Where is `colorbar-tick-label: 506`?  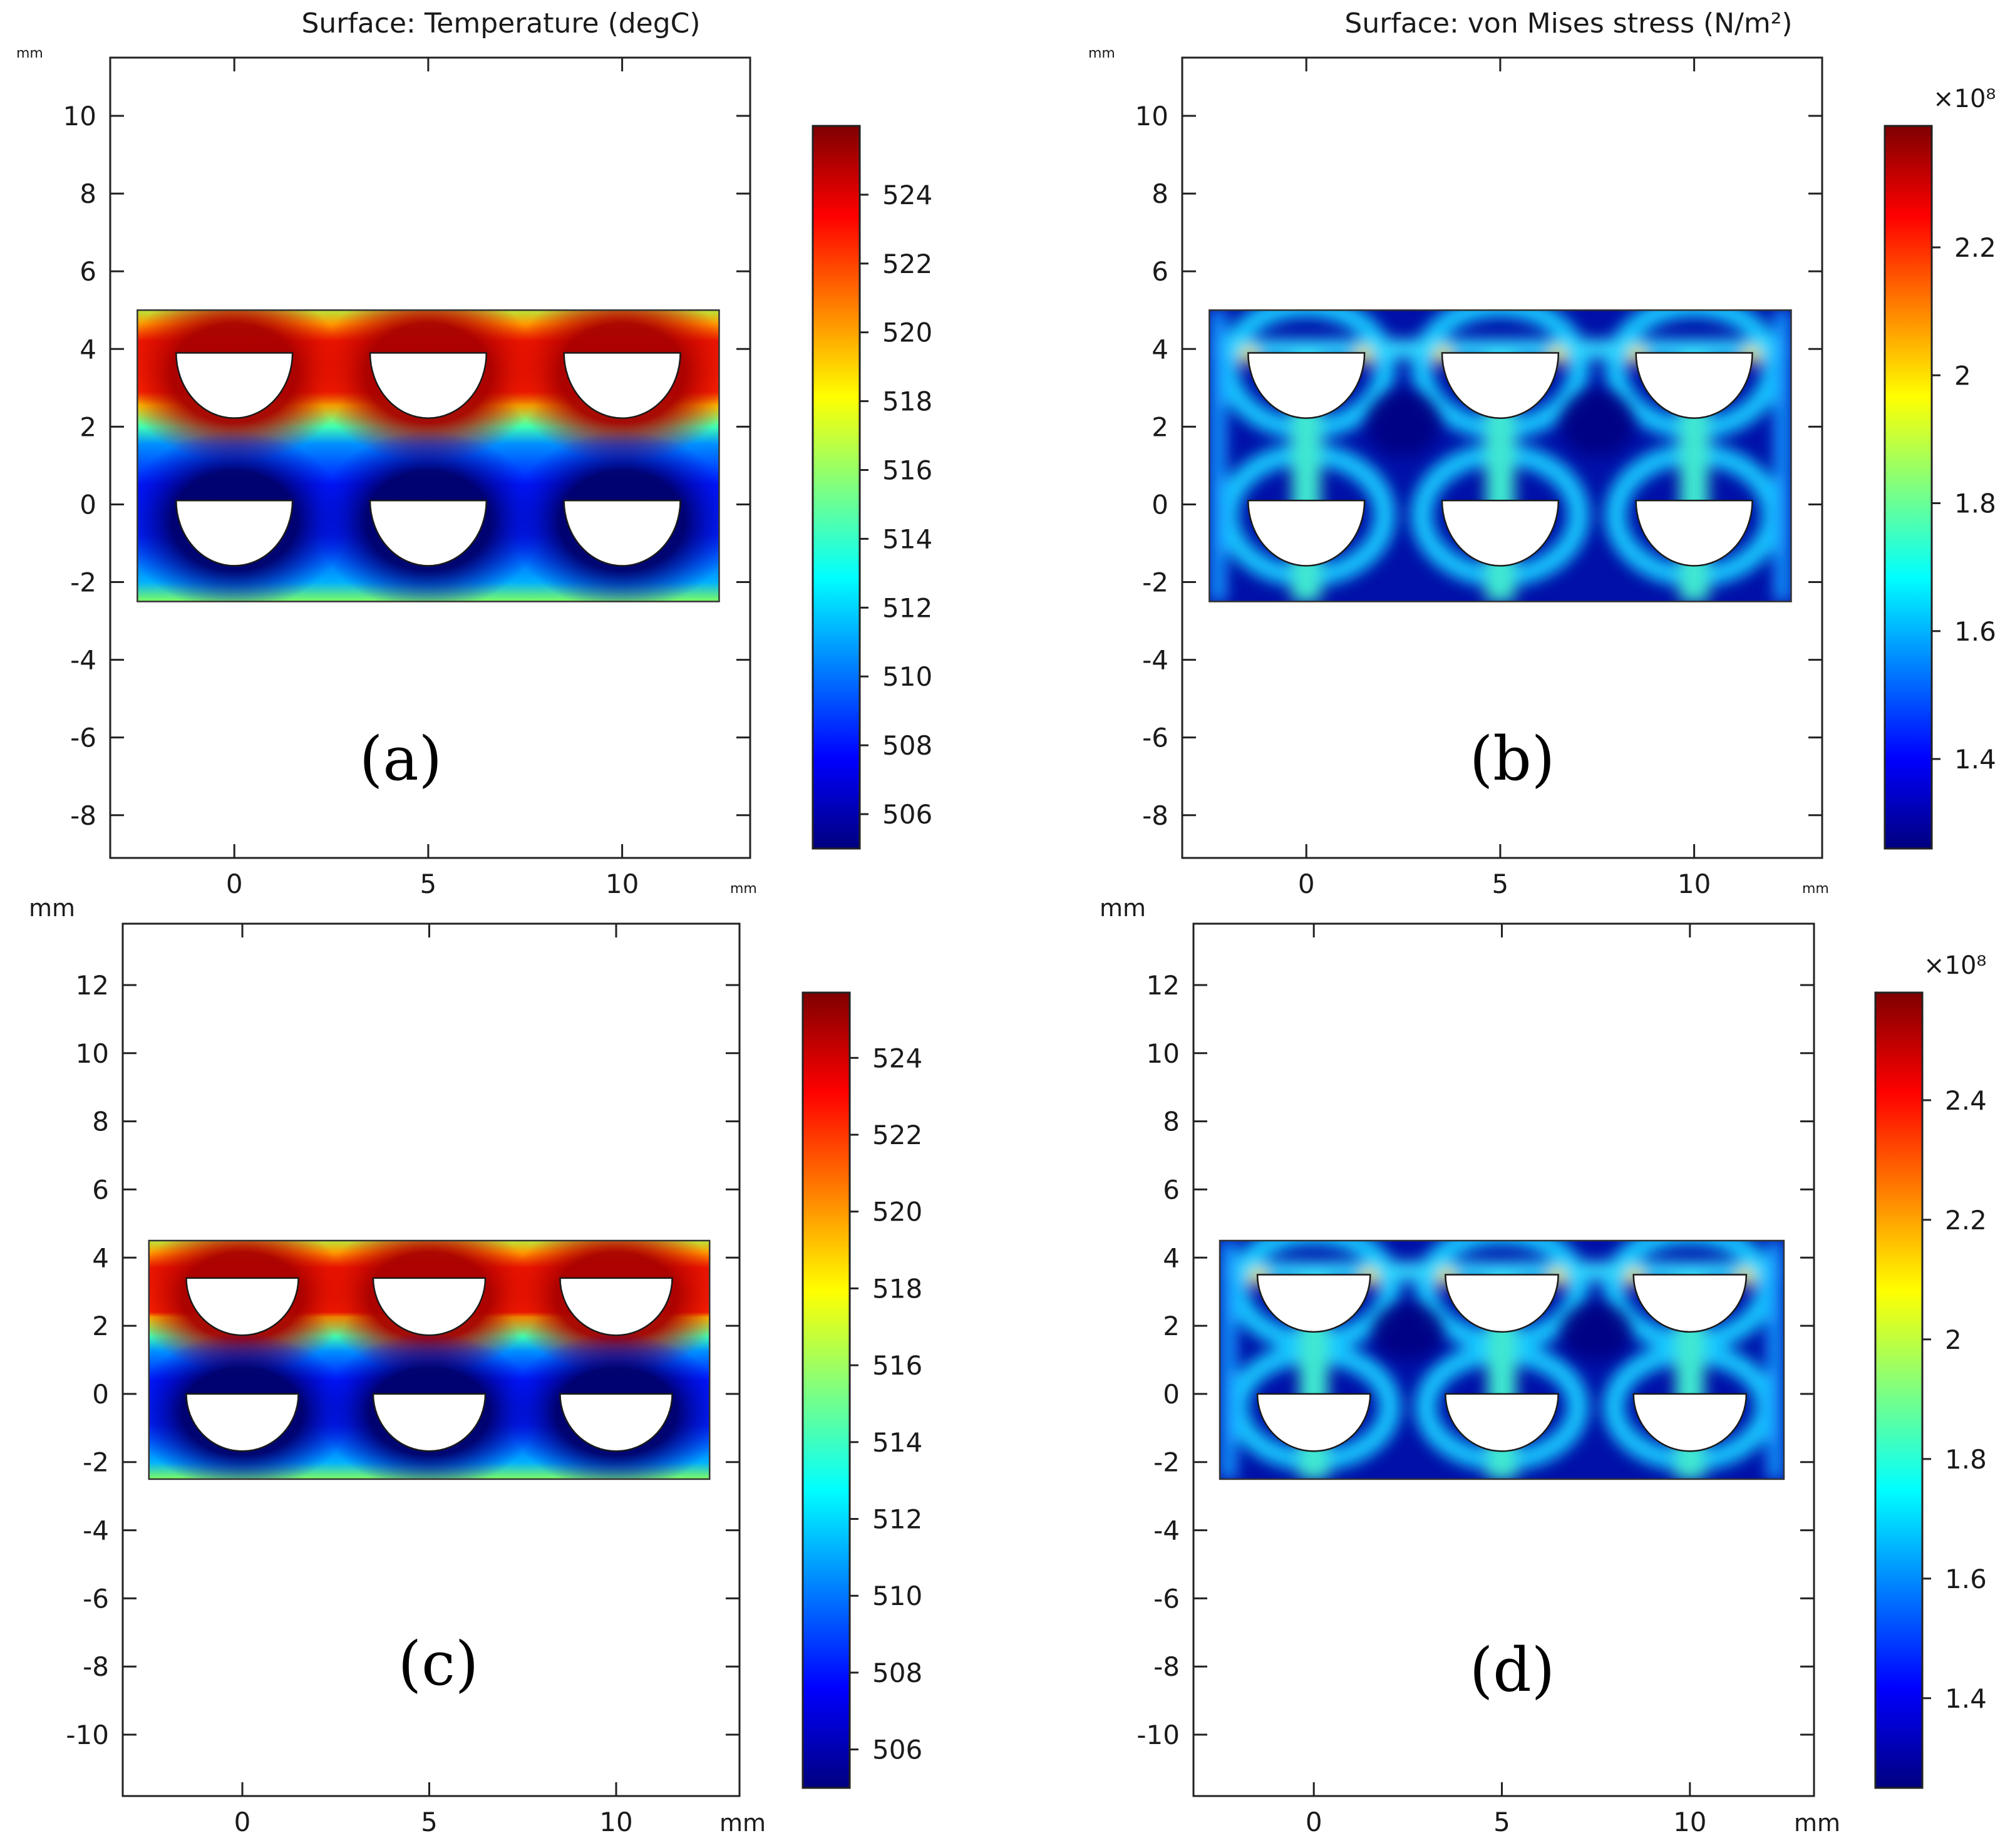 colorbar-tick-label: 506 is located at coordinates (907, 814).